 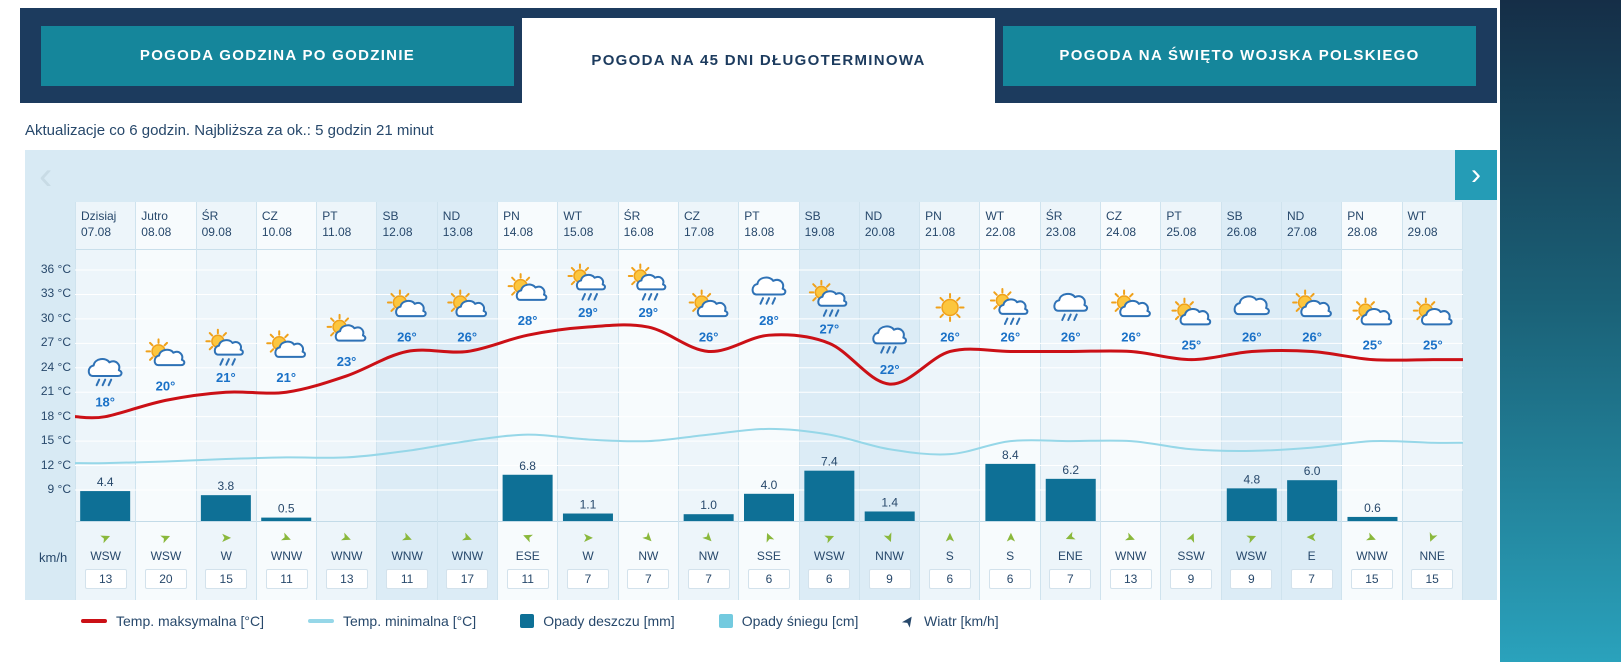 What do you see at coordinates (1191, 560) in the screenshot?
I see `wind-cell: ➤ SSW 9` at bounding box center [1191, 560].